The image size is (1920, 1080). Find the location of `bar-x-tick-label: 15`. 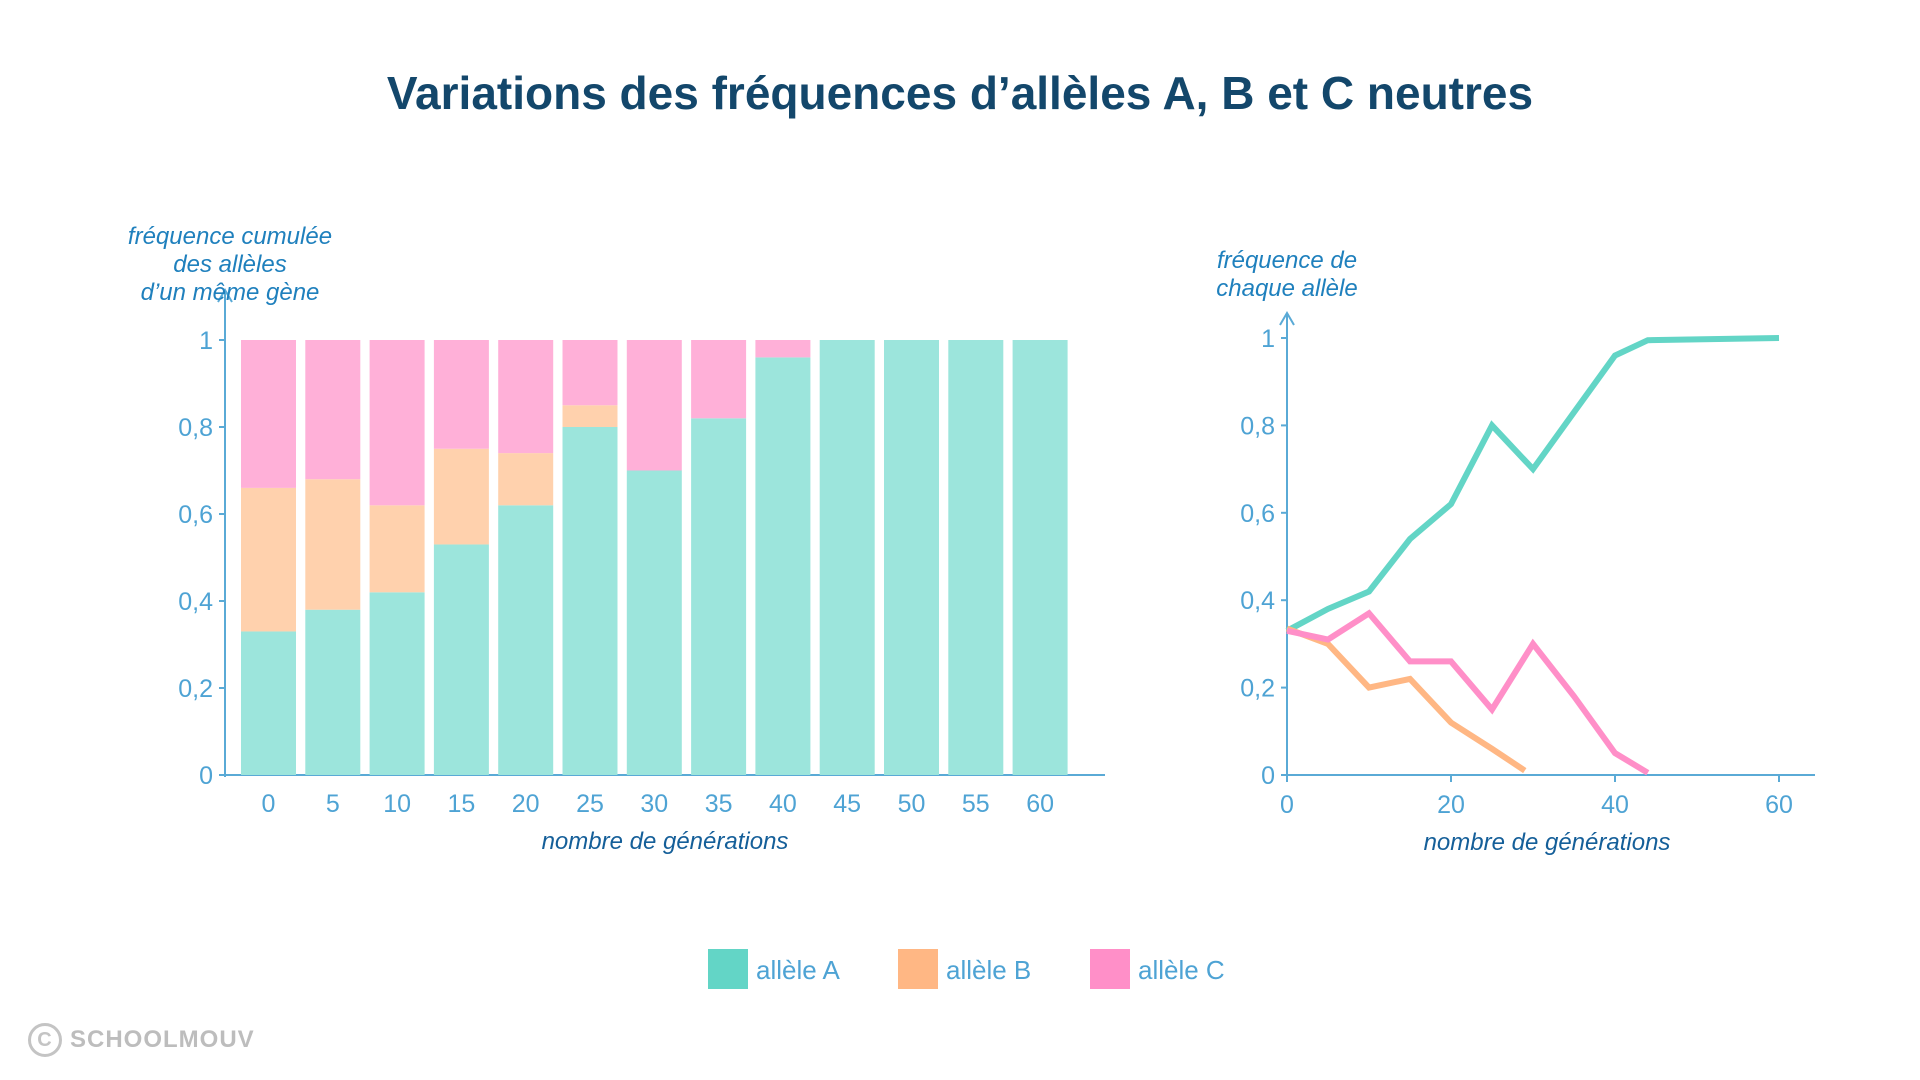

bar-x-tick-label: 15 is located at coordinates (461, 804).